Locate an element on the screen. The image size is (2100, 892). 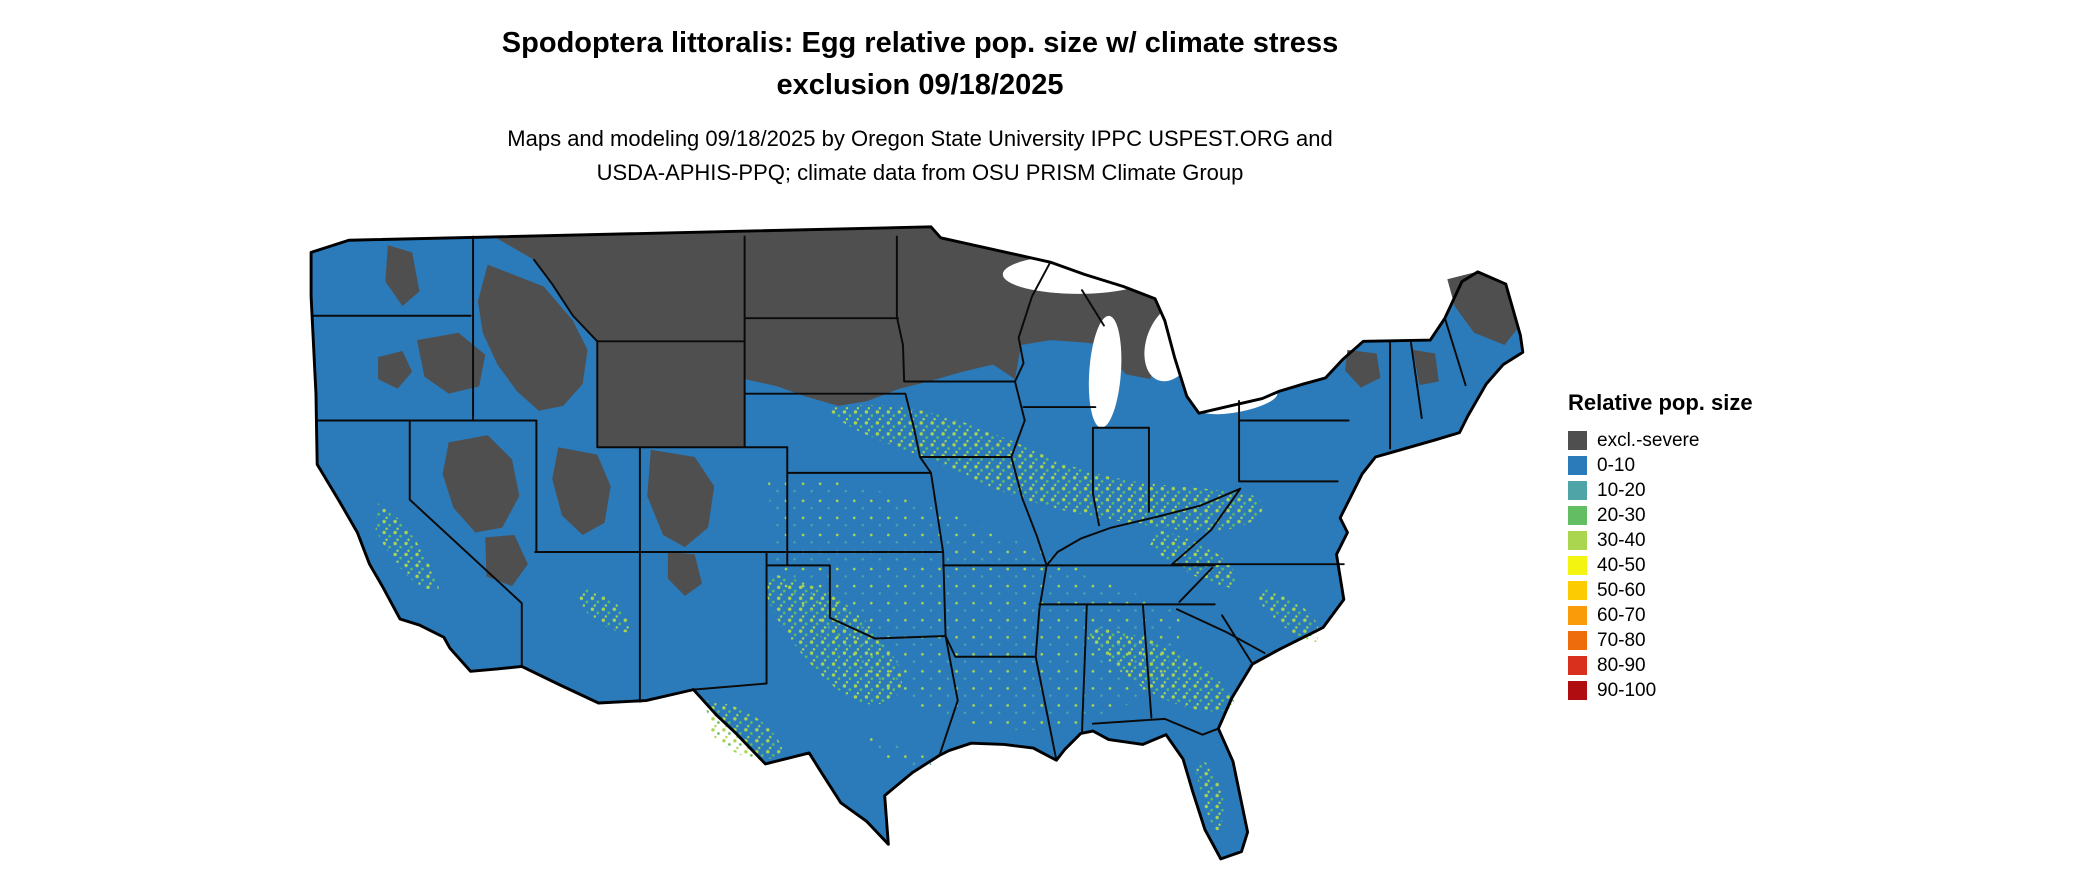
excluded-utah-plateau is located at coordinates (581, 491).